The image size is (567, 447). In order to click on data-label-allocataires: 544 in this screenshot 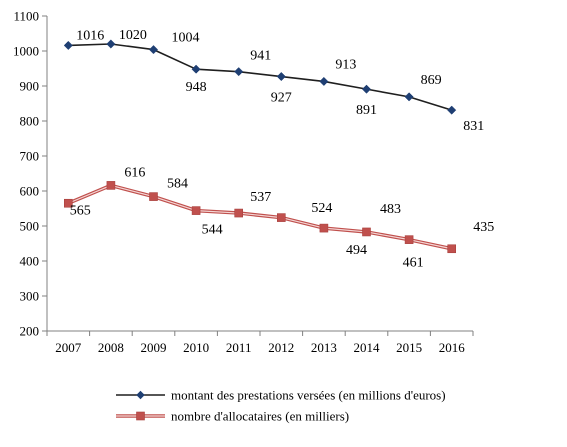, I will do `click(212, 230)`.